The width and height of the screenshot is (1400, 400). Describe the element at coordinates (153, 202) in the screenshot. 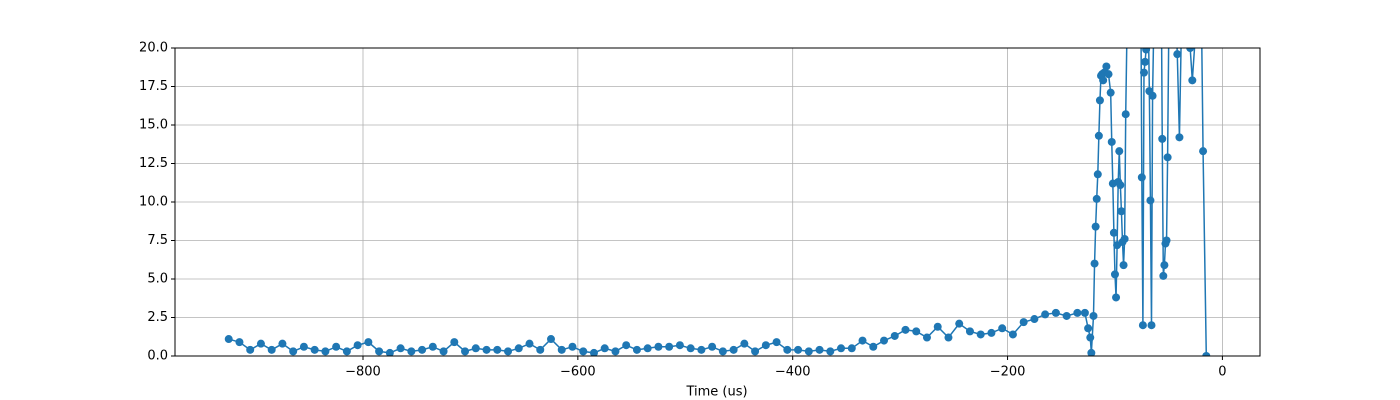

I see `y-tick-label: 10.0` at that location.